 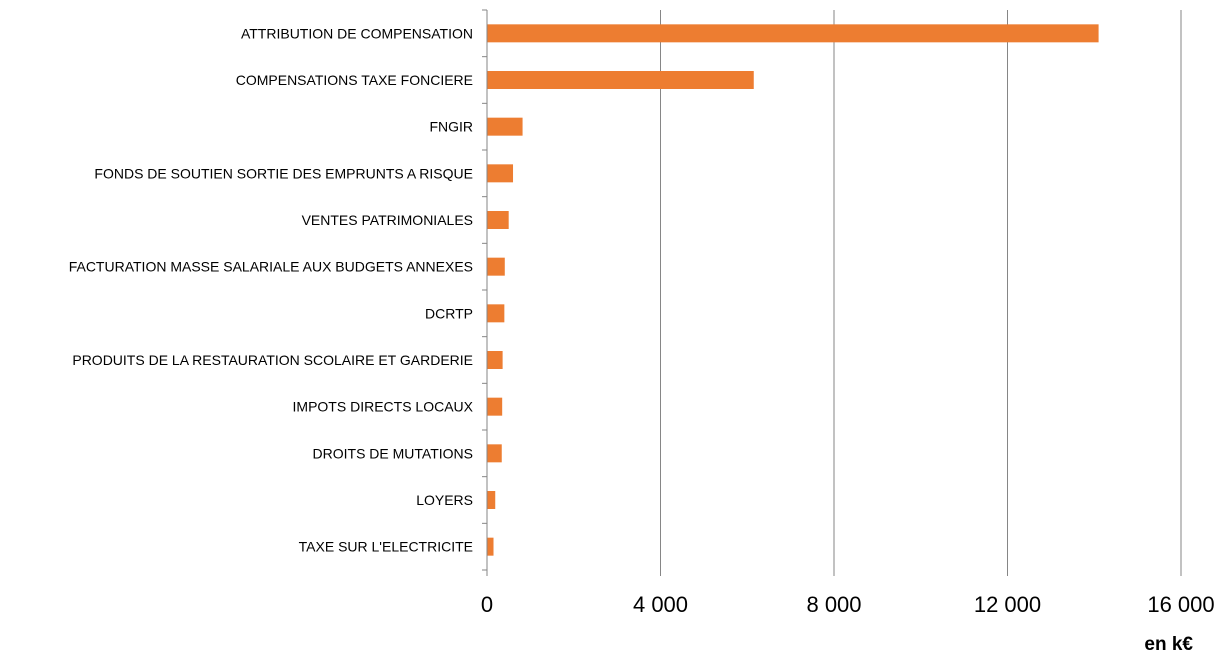 What do you see at coordinates (444, 500) in the screenshot?
I see `category-label: LOYERS` at bounding box center [444, 500].